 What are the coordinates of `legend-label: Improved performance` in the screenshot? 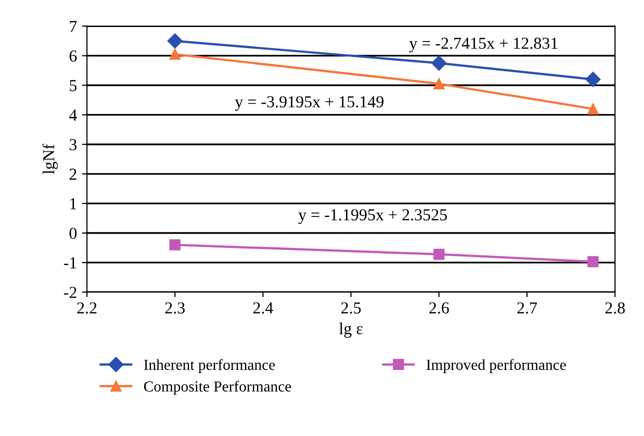 It's located at (496, 366).